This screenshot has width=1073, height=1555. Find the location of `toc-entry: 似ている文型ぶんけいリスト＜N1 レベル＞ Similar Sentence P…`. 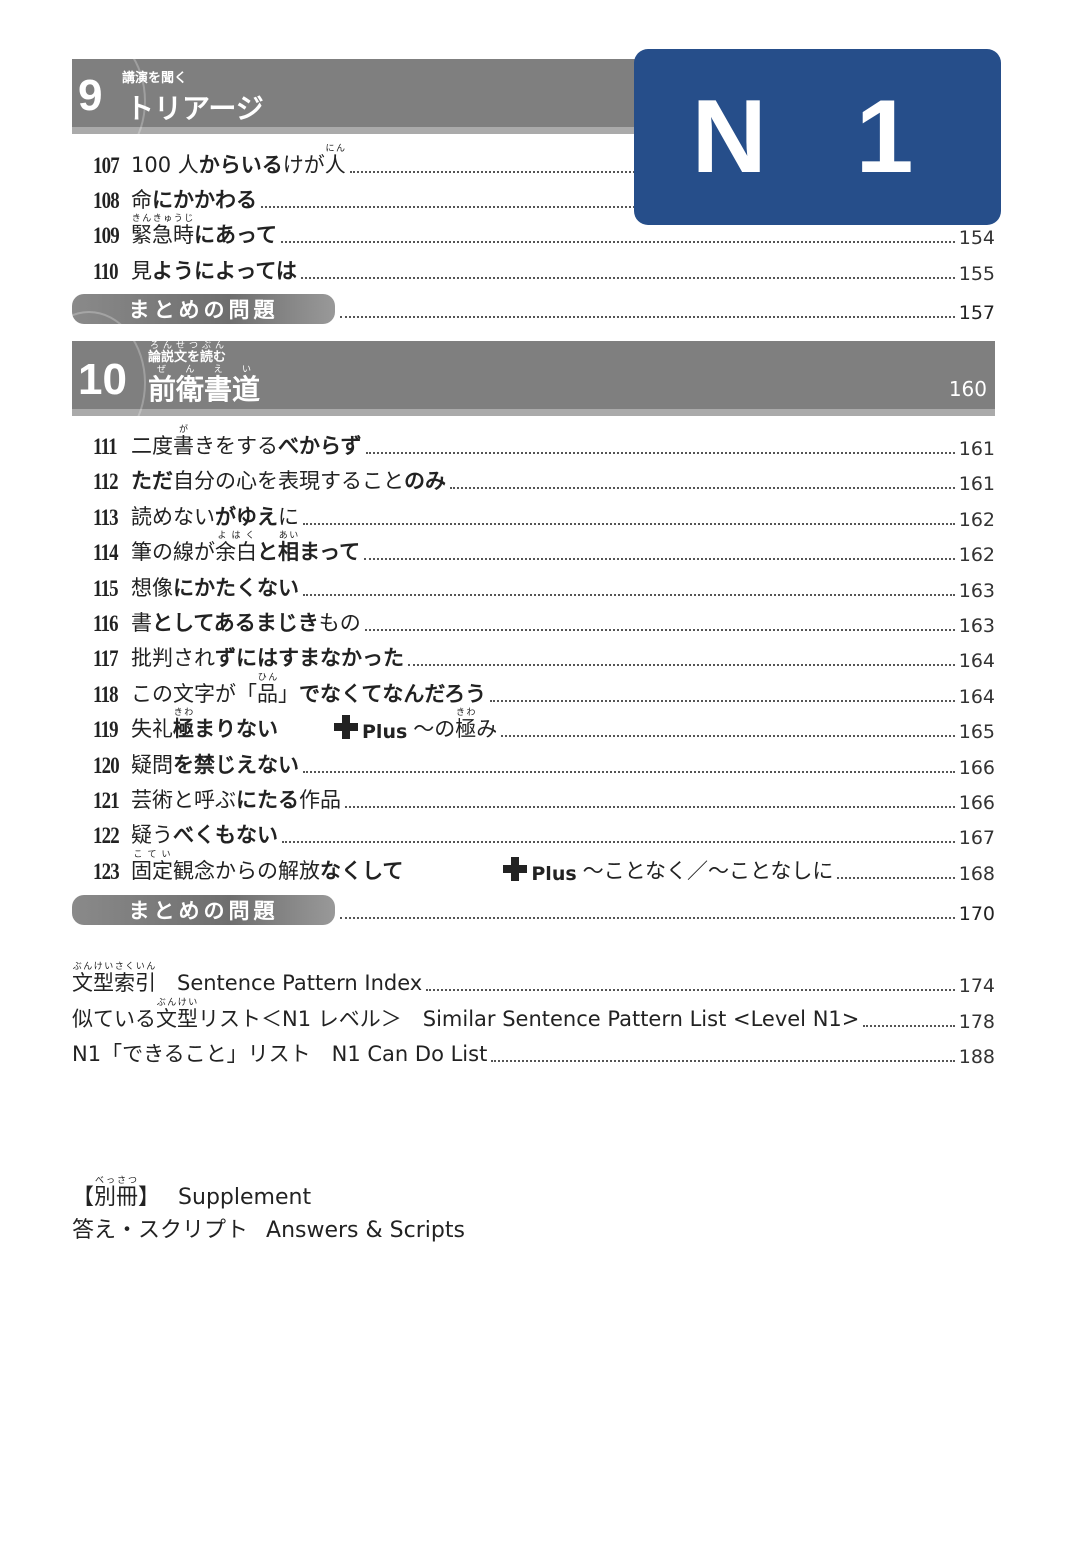

toc-entry: 似ている文型ぶんけいリスト＜N1 レベル＞ Similar Sentence P… is located at coordinates (533, 1015).